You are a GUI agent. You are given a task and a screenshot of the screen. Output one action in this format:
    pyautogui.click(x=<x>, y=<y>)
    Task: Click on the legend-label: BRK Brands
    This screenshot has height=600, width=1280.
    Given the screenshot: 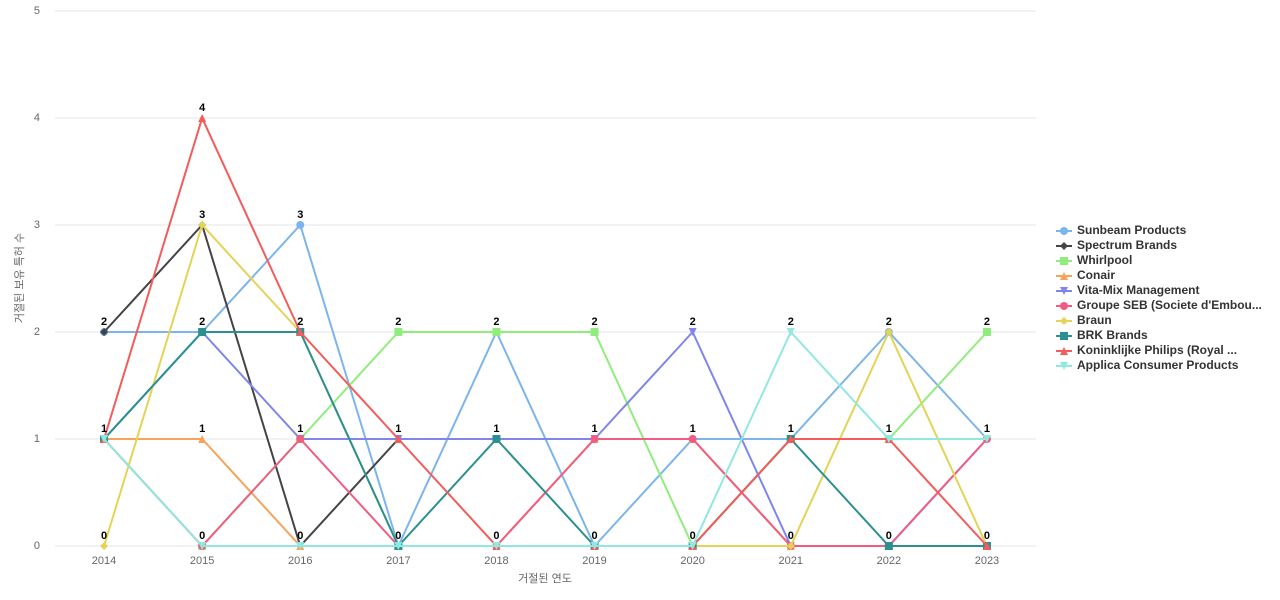 What is the action you would take?
    pyautogui.click(x=1112, y=335)
    